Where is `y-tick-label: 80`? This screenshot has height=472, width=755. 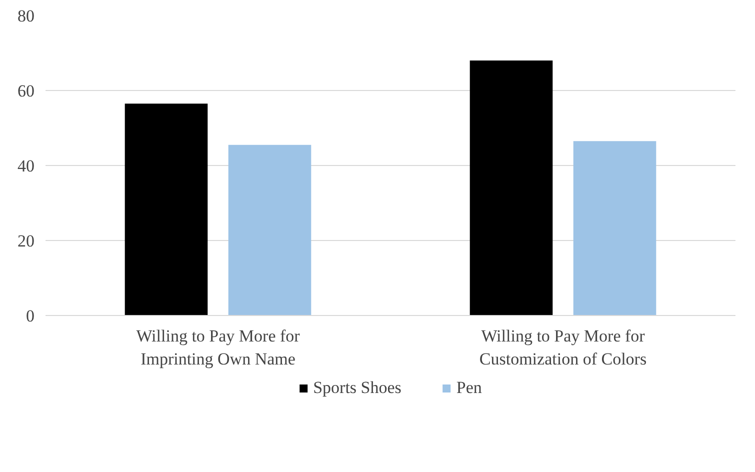 y-tick-label: 80 is located at coordinates (26, 16).